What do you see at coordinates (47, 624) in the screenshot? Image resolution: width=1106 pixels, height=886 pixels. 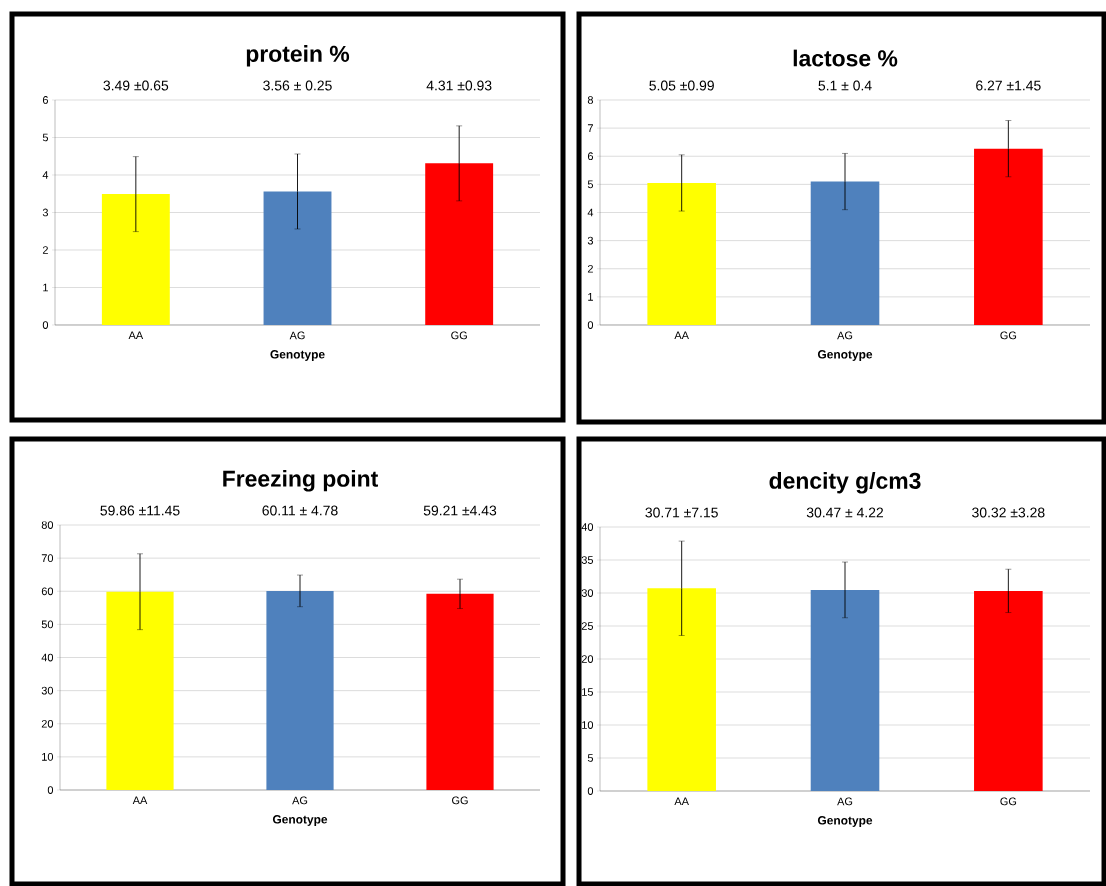 I see `y-tick-label: 50` at bounding box center [47, 624].